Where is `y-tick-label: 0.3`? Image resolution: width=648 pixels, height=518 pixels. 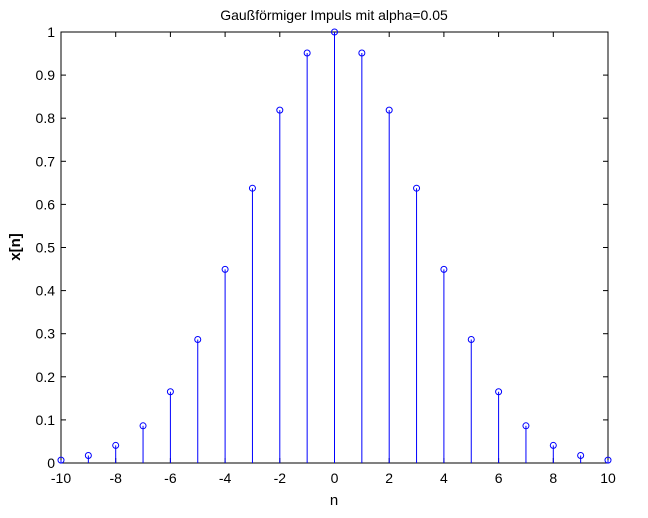
y-tick-label: 0.3 is located at coordinates (46, 334).